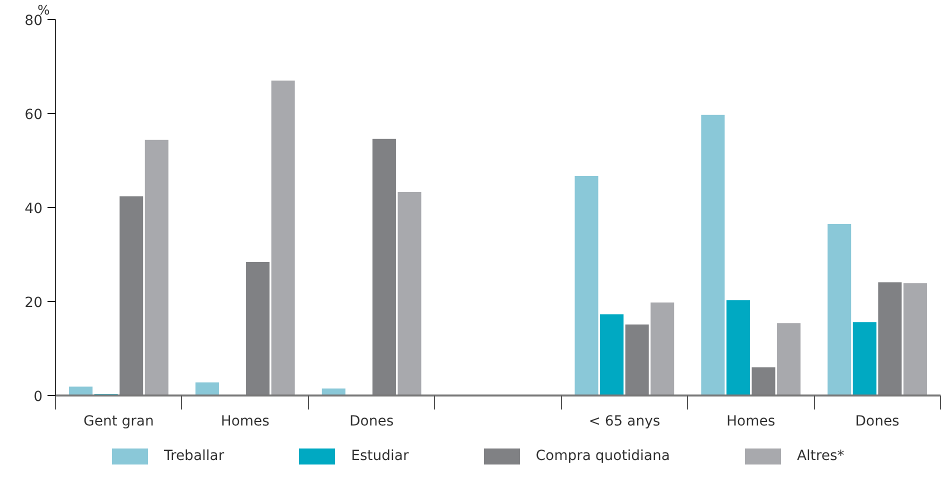 The height and width of the screenshot is (477, 945). What do you see at coordinates (33, 209) in the screenshot?
I see `y-tick-label: 40` at bounding box center [33, 209].